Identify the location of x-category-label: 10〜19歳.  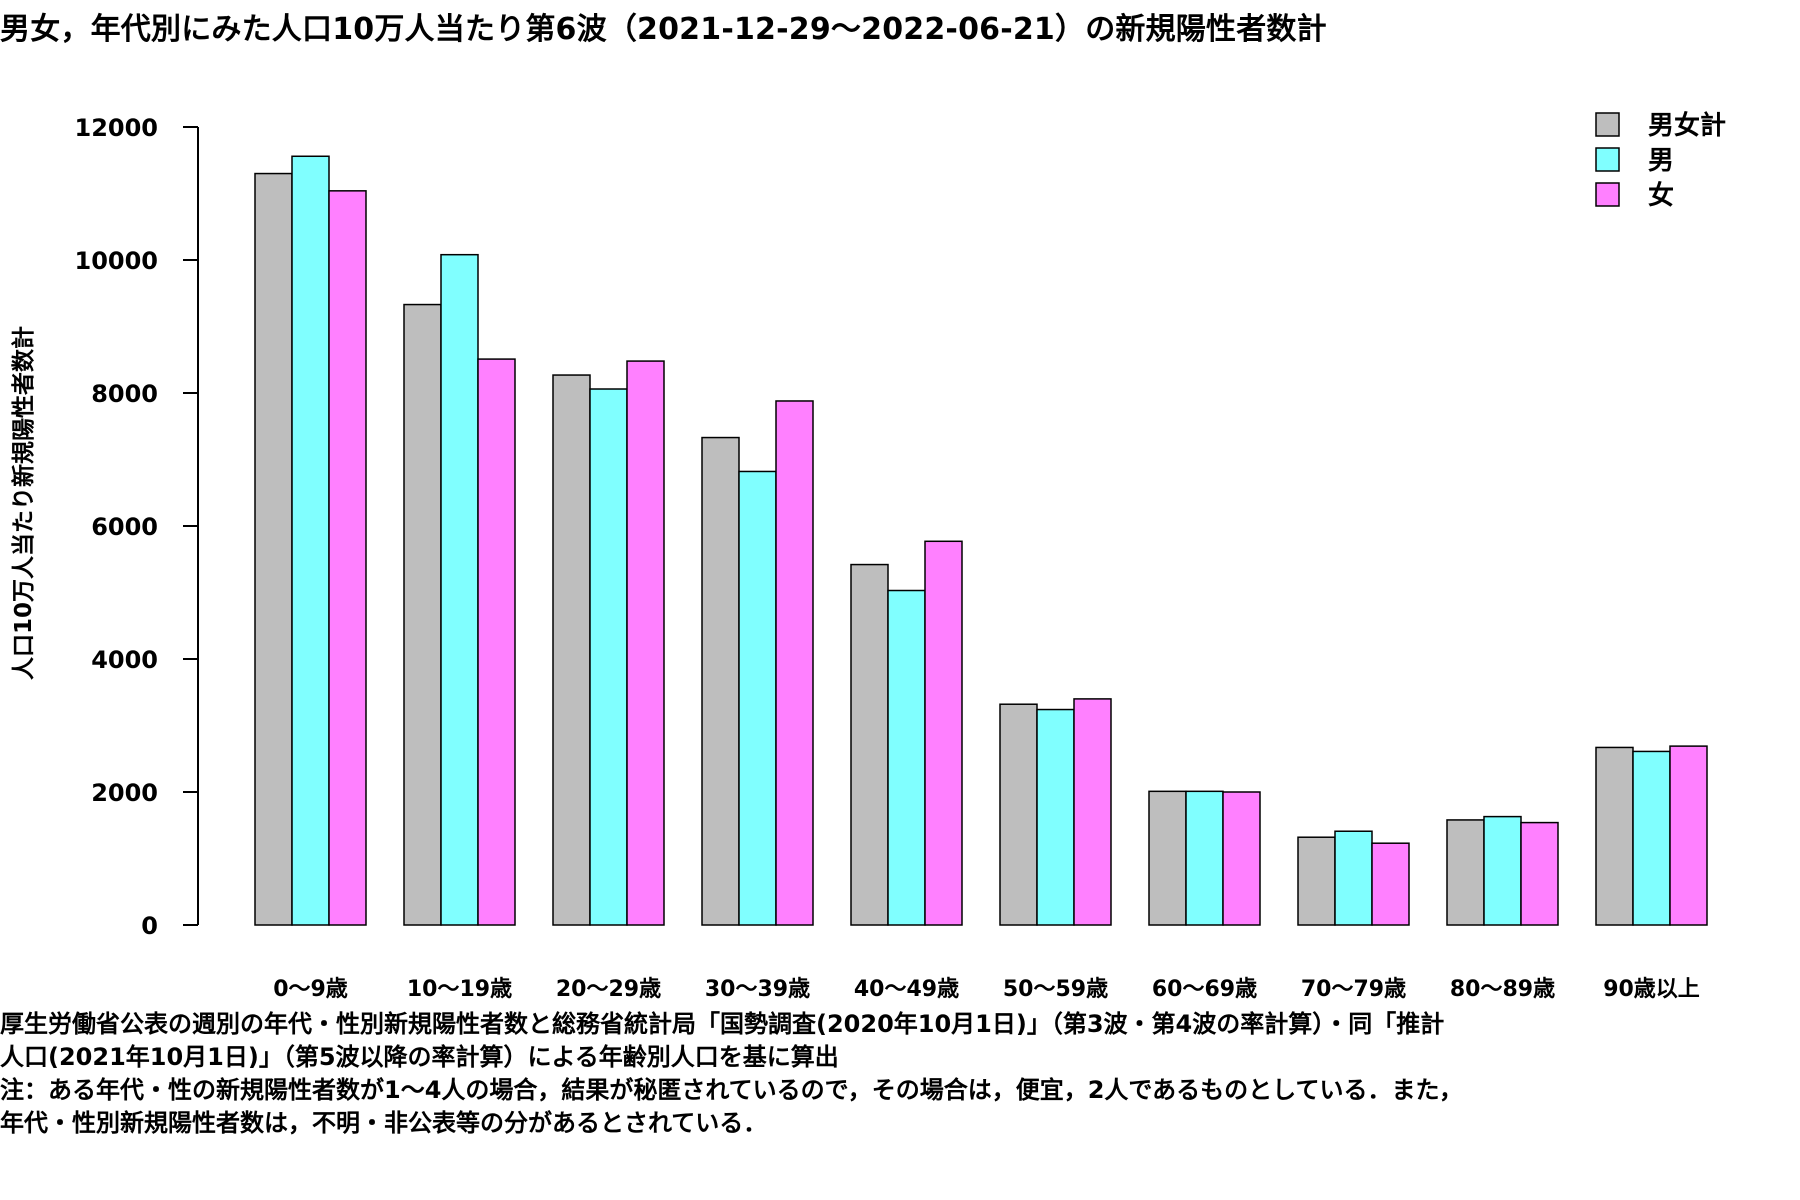
(459, 989).